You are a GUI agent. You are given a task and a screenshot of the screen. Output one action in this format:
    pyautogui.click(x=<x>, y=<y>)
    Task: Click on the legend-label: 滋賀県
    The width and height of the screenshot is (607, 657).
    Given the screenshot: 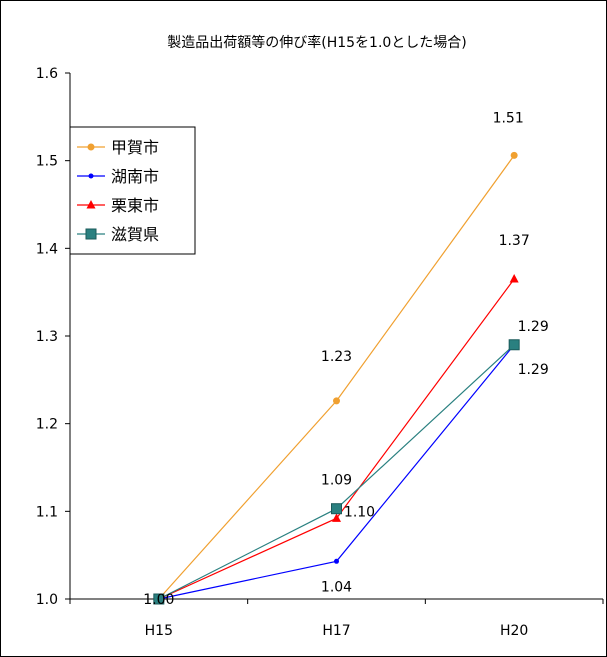 What is the action you would take?
    pyautogui.click(x=135, y=234)
    